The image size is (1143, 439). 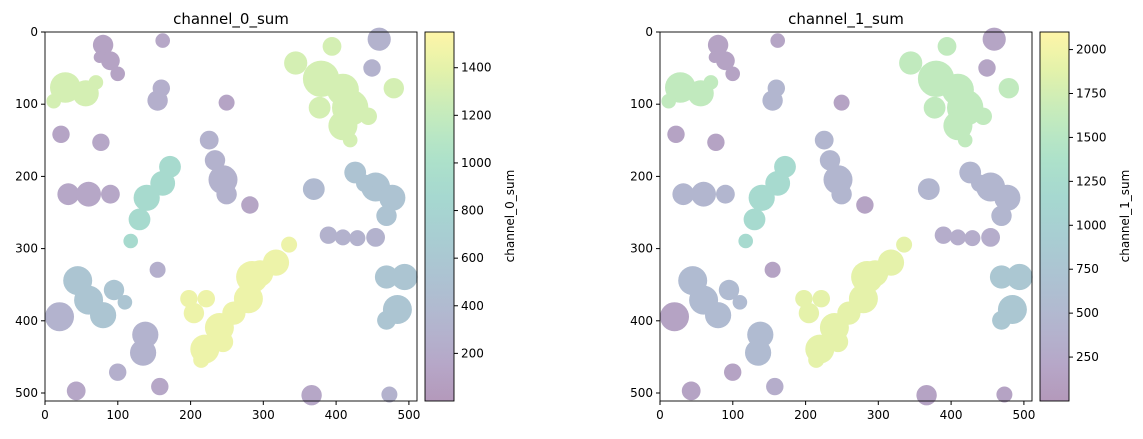 I want to click on x-tick: 300, so click(x=878, y=411).